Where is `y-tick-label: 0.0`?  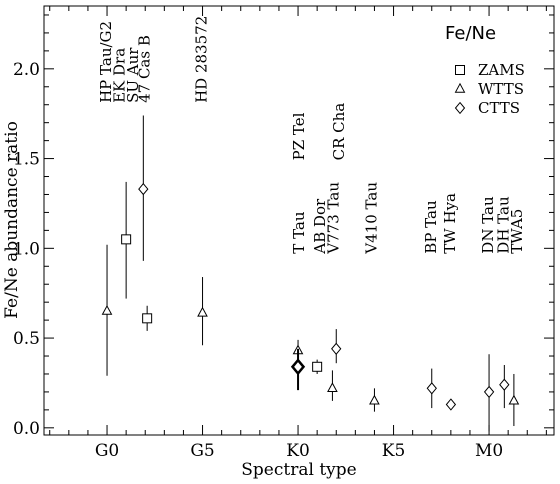
y-tick-label: 0.0 is located at coordinates (26, 429).